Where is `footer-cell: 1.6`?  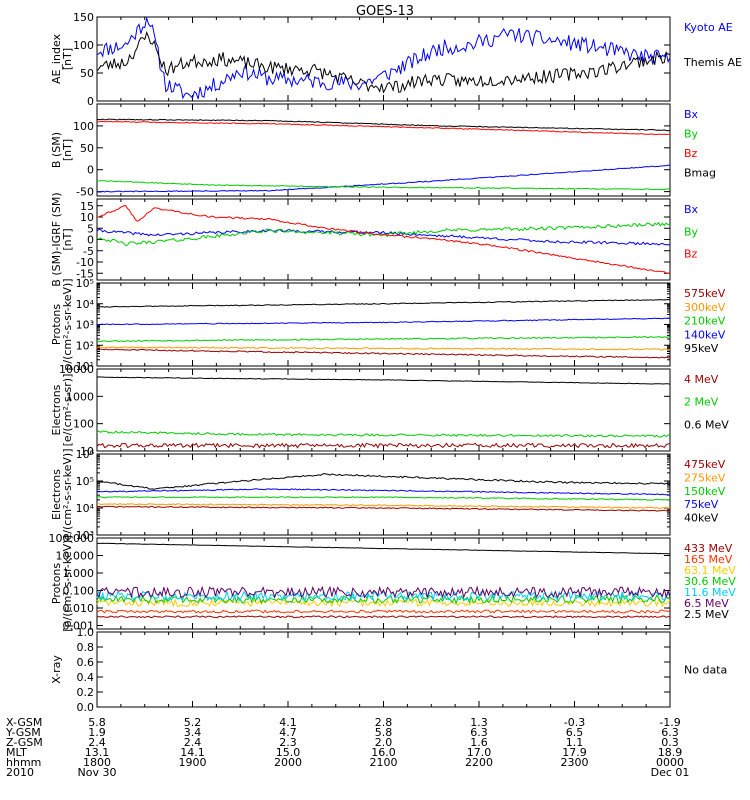 footer-cell: 1.6 is located at coordinates (479, 742).